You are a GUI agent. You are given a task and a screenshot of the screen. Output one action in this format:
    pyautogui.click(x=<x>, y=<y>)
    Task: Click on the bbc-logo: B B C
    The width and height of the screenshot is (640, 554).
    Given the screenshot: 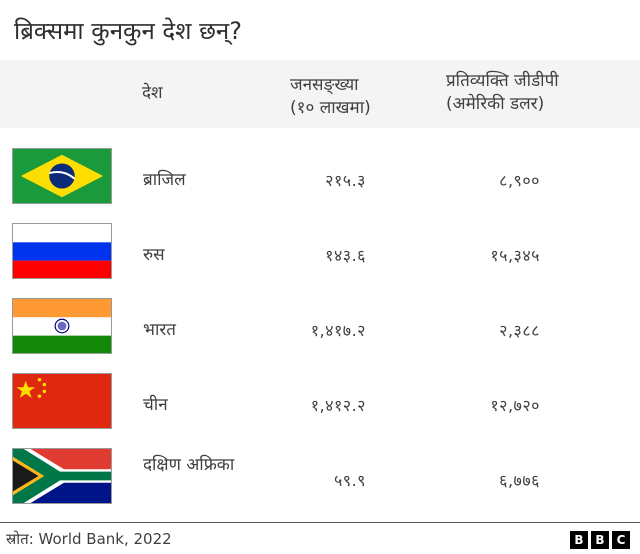 What is the action you would take?
    pyautogui.click(x=600, y=540)
    